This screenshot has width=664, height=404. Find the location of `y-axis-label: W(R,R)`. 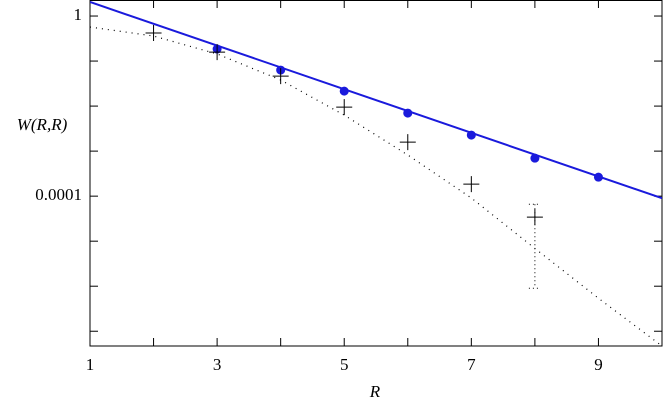

y-axis-label: W(R,R) is located at coordinates (42, 124).